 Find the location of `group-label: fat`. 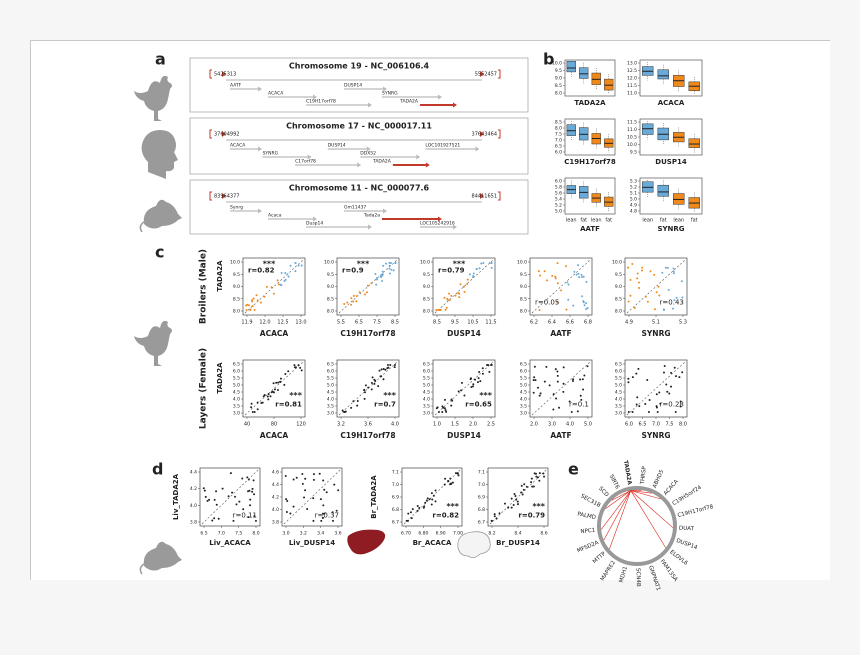

group-label: fat is located at coordinates (663, 221).